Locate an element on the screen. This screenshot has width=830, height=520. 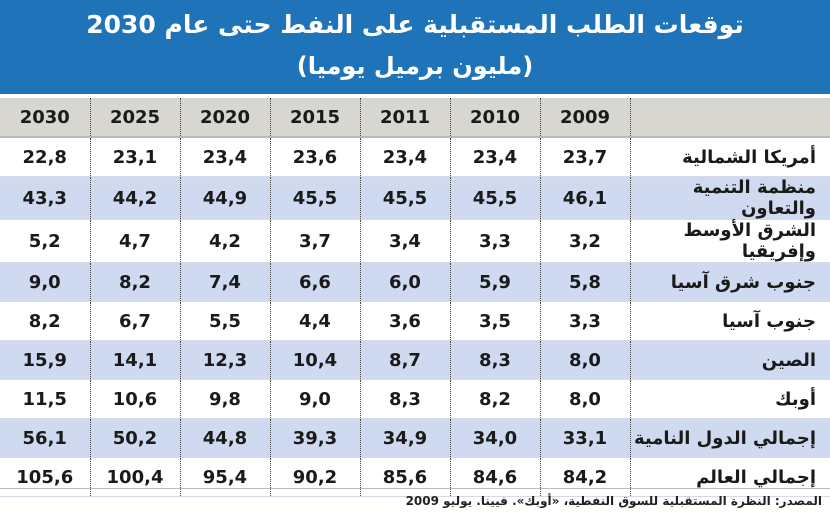
value-cell: 39,3 is located at coordinates (315, 438).